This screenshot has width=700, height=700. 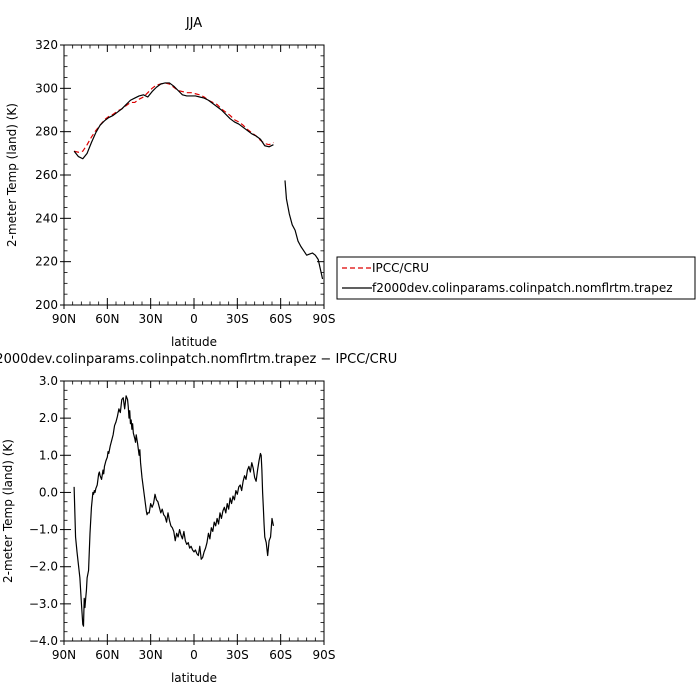 I want to click on y-tick-label: 3.0, so click(x=48, y=381).